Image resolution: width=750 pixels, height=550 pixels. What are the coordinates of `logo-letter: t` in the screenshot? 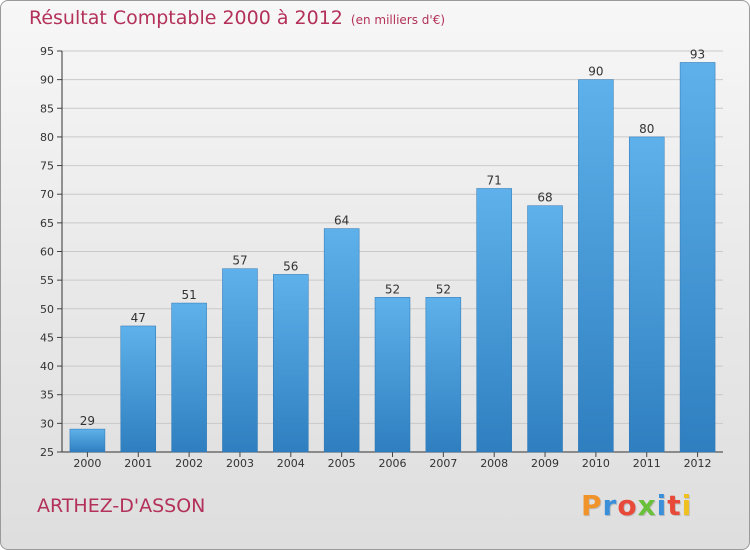 It's located at (674, 505).